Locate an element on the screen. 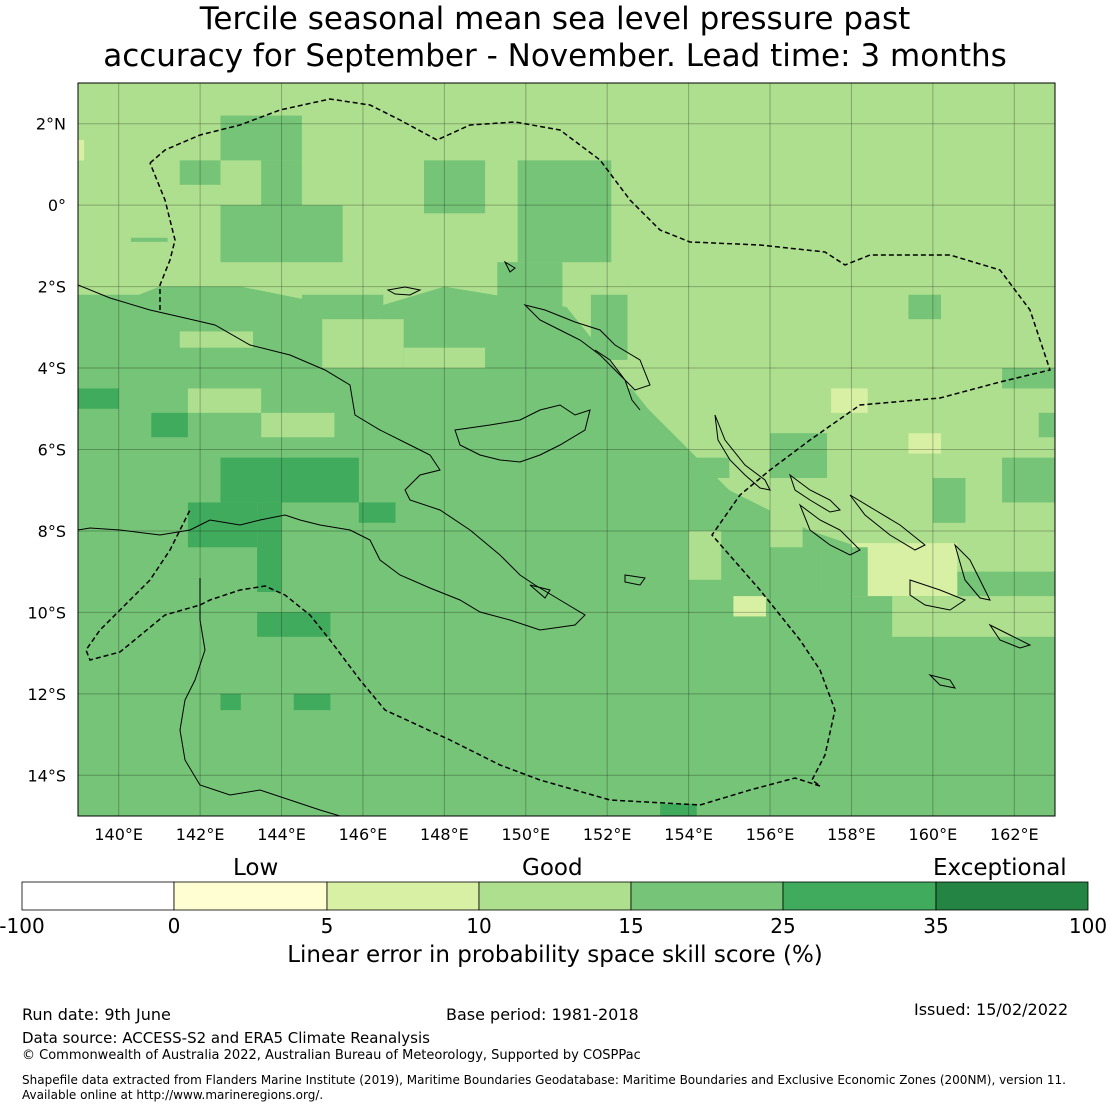  longitude-label: 158°E is located at coordinates (851, 834).